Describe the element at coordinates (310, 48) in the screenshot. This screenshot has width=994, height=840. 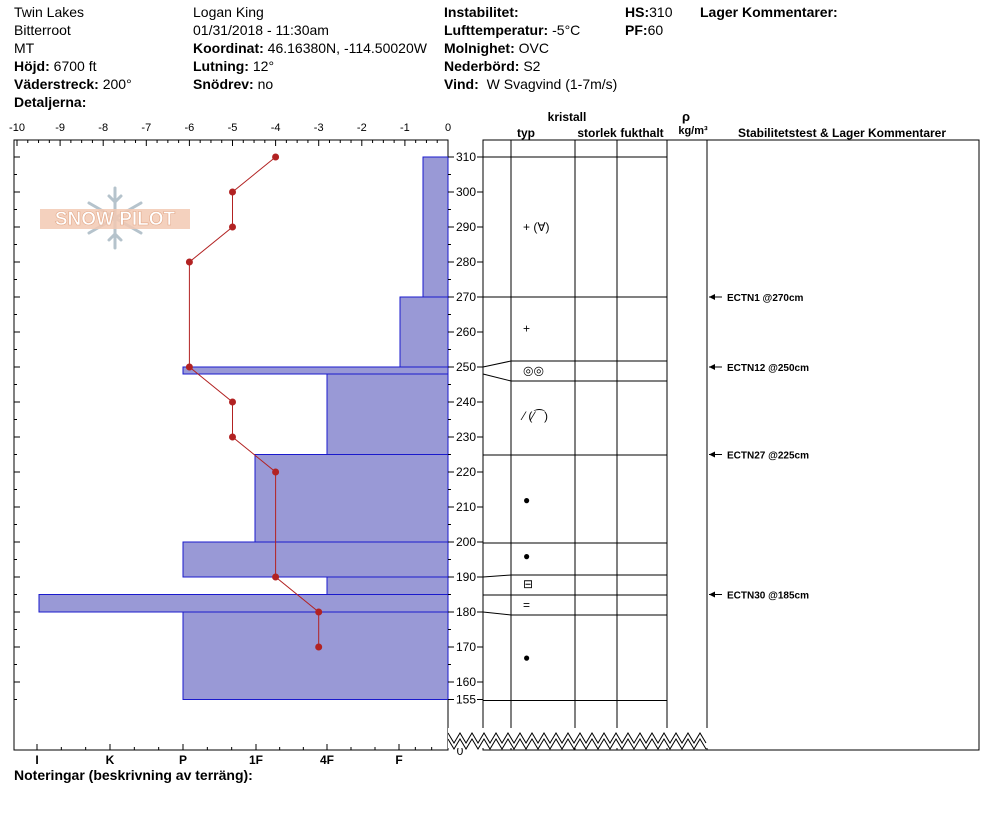
I see `coordinate-row: Koordinat: 46.16380N, -114.50020W` at that location.